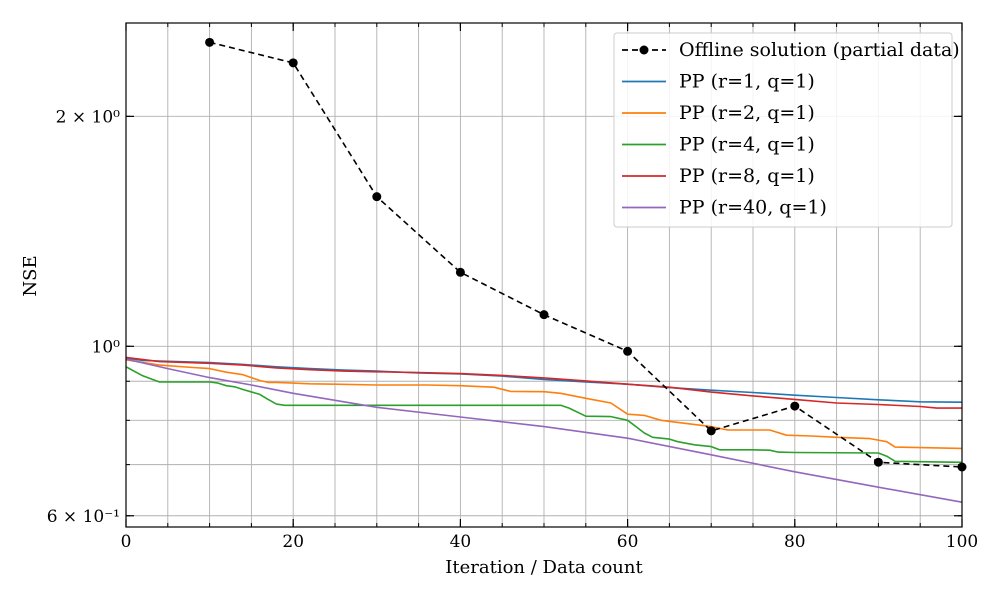 This screenshot has height=600, width=1000. What do you see at coordinates (83, 517) in the screenshot?
I see `y-tick-label: 6 × 10⁻¹` at bounding box center [83, 517].